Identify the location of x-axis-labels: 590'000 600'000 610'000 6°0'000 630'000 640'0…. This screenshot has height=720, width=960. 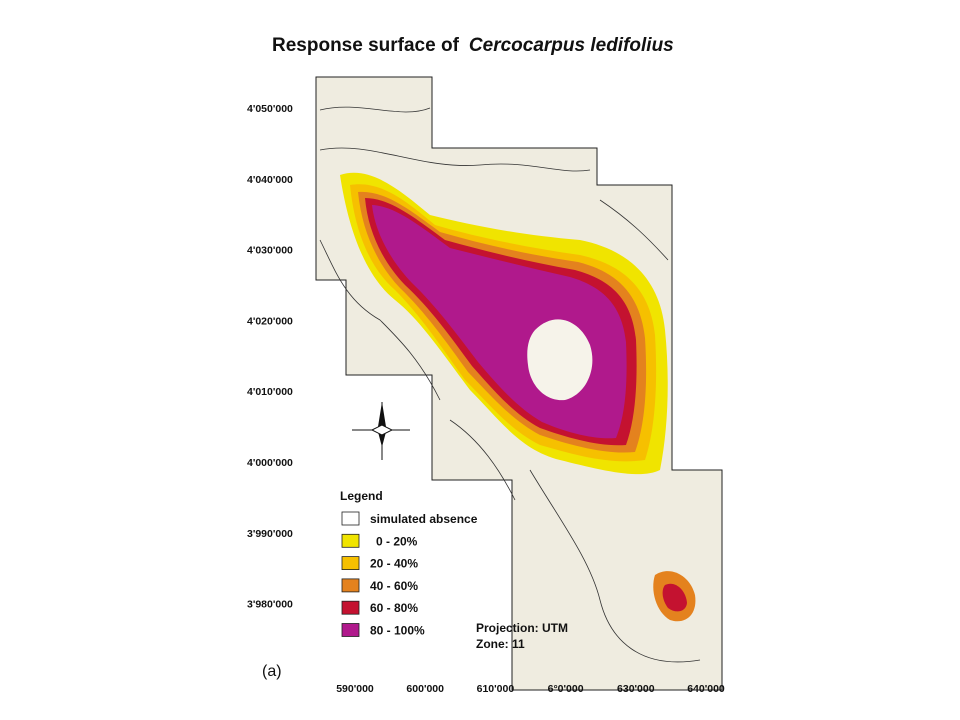
(530, 689).